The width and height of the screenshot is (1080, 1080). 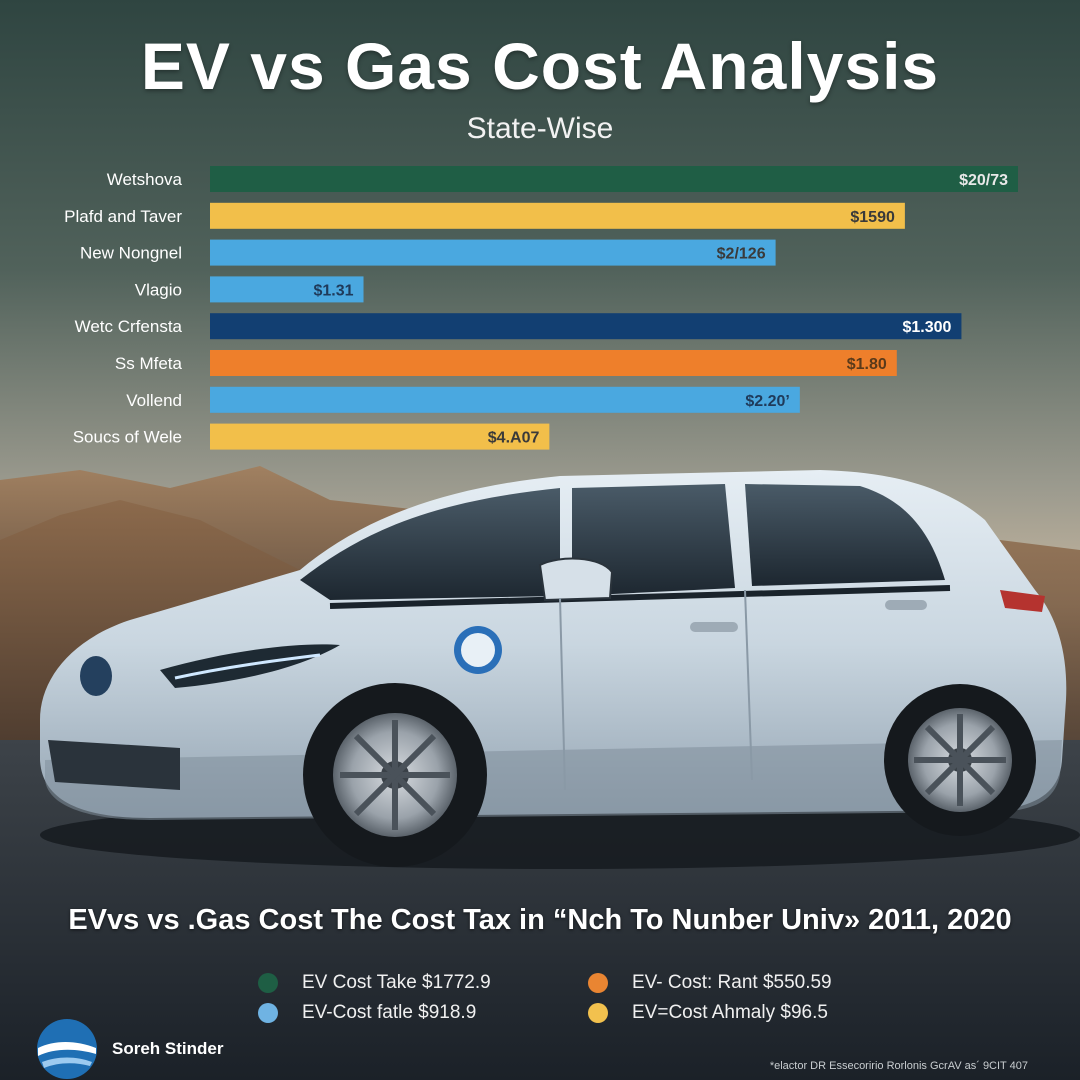 What do you see at coordinates (333, 290) in the screenshot?
I see `value-label: $1.31` at bounding box center [333, 290].